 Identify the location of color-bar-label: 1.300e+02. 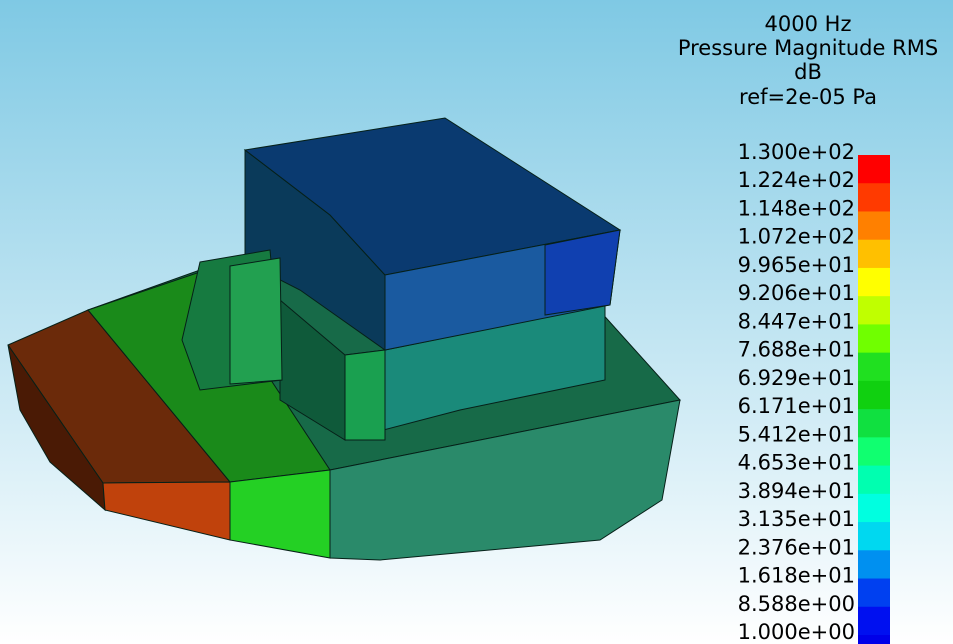
(796, 152).